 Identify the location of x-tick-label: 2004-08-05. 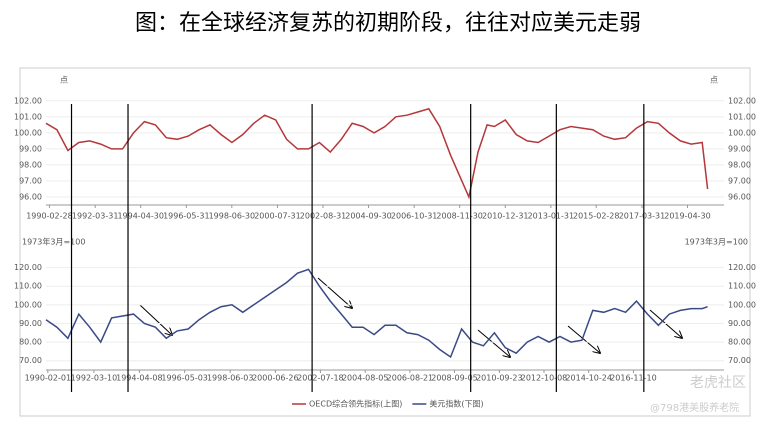
(365, 378).